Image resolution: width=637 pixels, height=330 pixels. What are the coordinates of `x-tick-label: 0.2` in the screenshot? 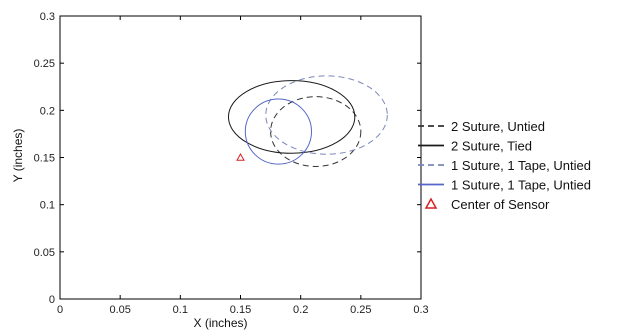 It's located at (300, 310).